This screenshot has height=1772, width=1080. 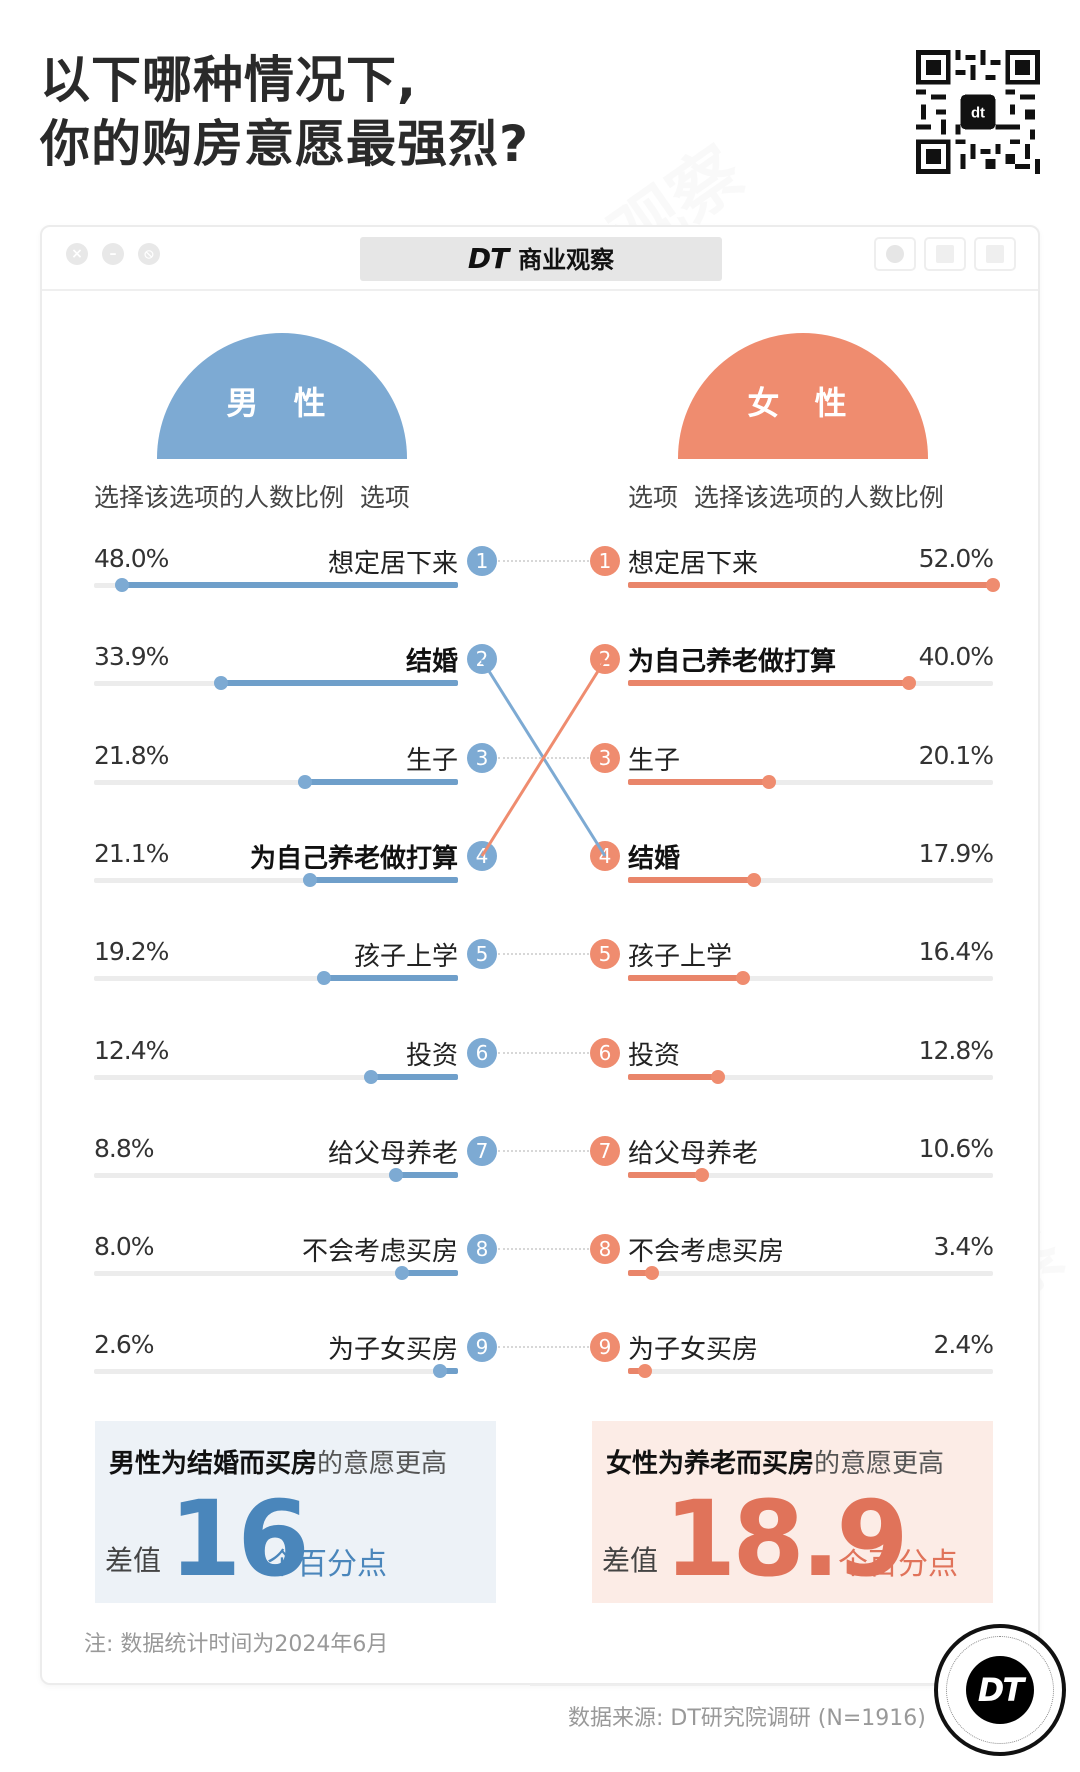 What do you see at coordinates (131, 853) in the screenshot?
I see `male-percent: 21.1%` at bounding box center [131, 853].